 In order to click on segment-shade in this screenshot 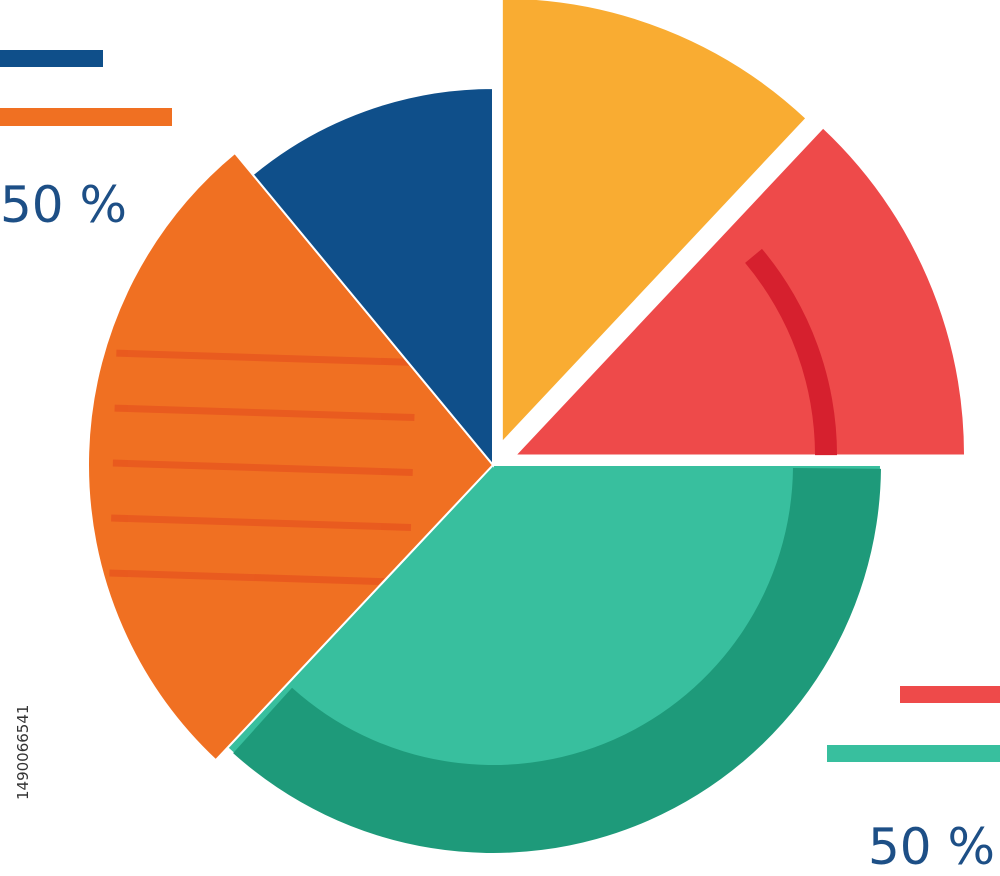, I will do `click(791, 352)`.